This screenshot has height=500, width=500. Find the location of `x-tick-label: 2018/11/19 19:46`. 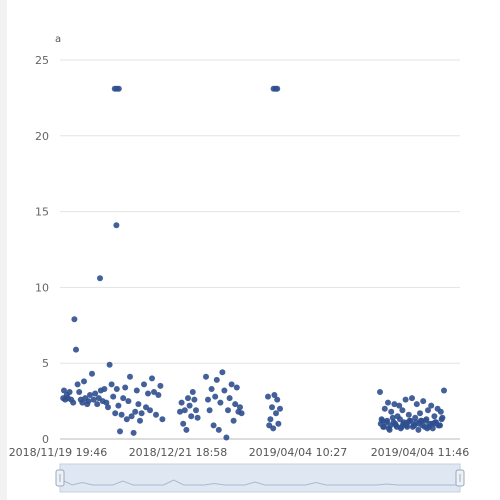

x-tick-label: 2018/11/19 19:46 is located at coordinates (58, 452).